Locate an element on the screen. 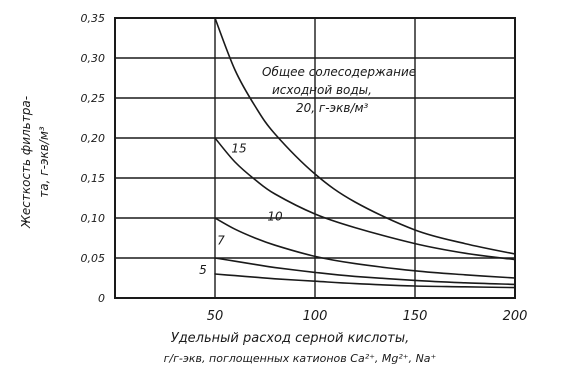  y-tick-label: 0,05 is located at coordinates (93, 258).